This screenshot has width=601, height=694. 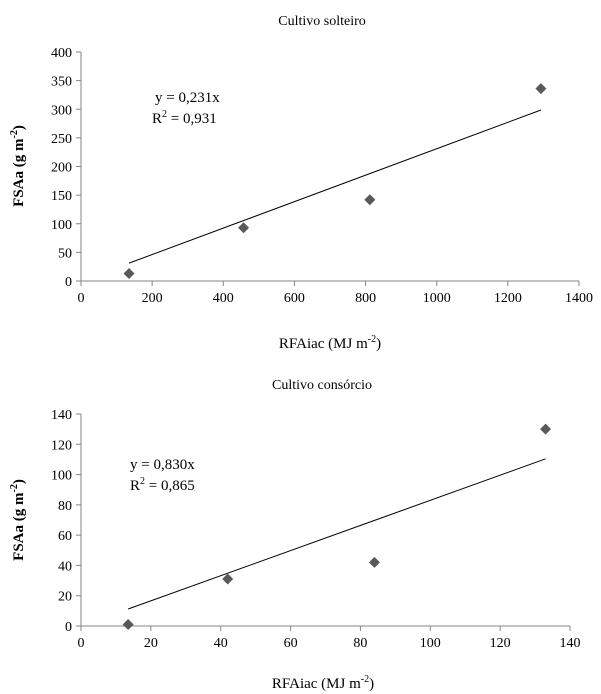 I want to click on trendline-equation: y = 0,830x, so click(x=162, y=465).